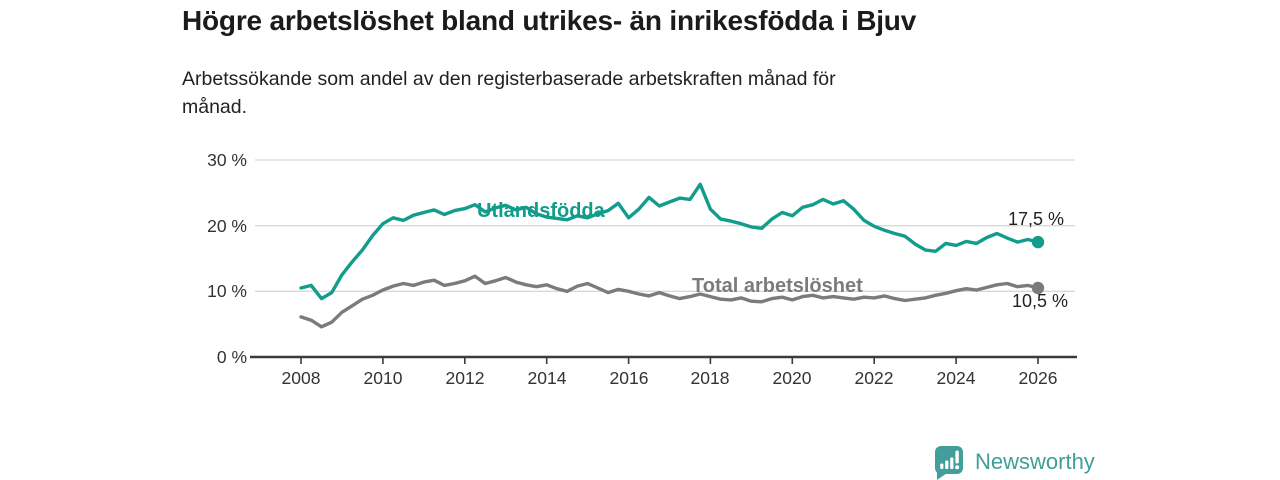 Image resolution: width=1280 pixels, height=480 pixels. I want to click on x-axis-tick-label: 2026, so click(1038, 378).